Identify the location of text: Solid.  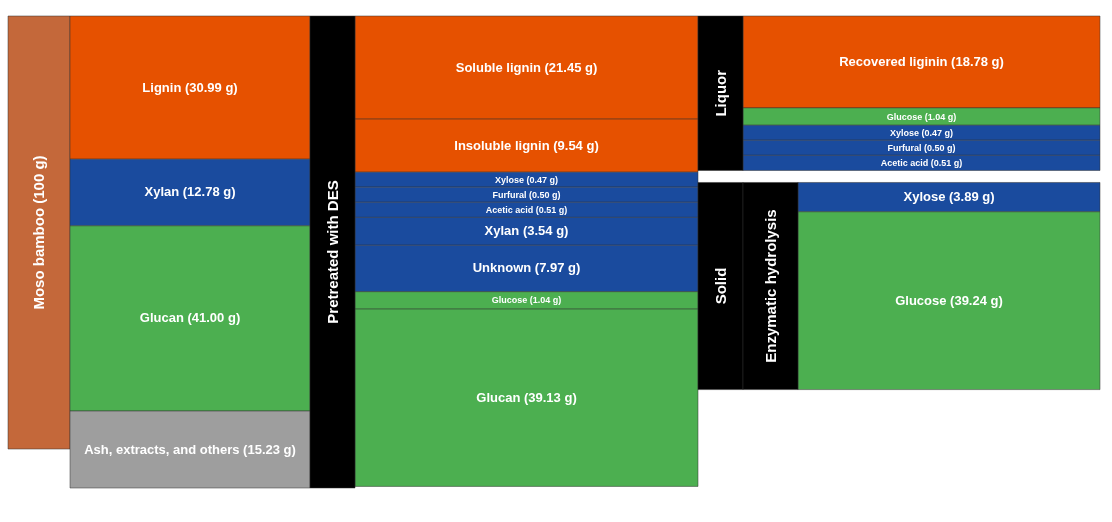
(720, 286).